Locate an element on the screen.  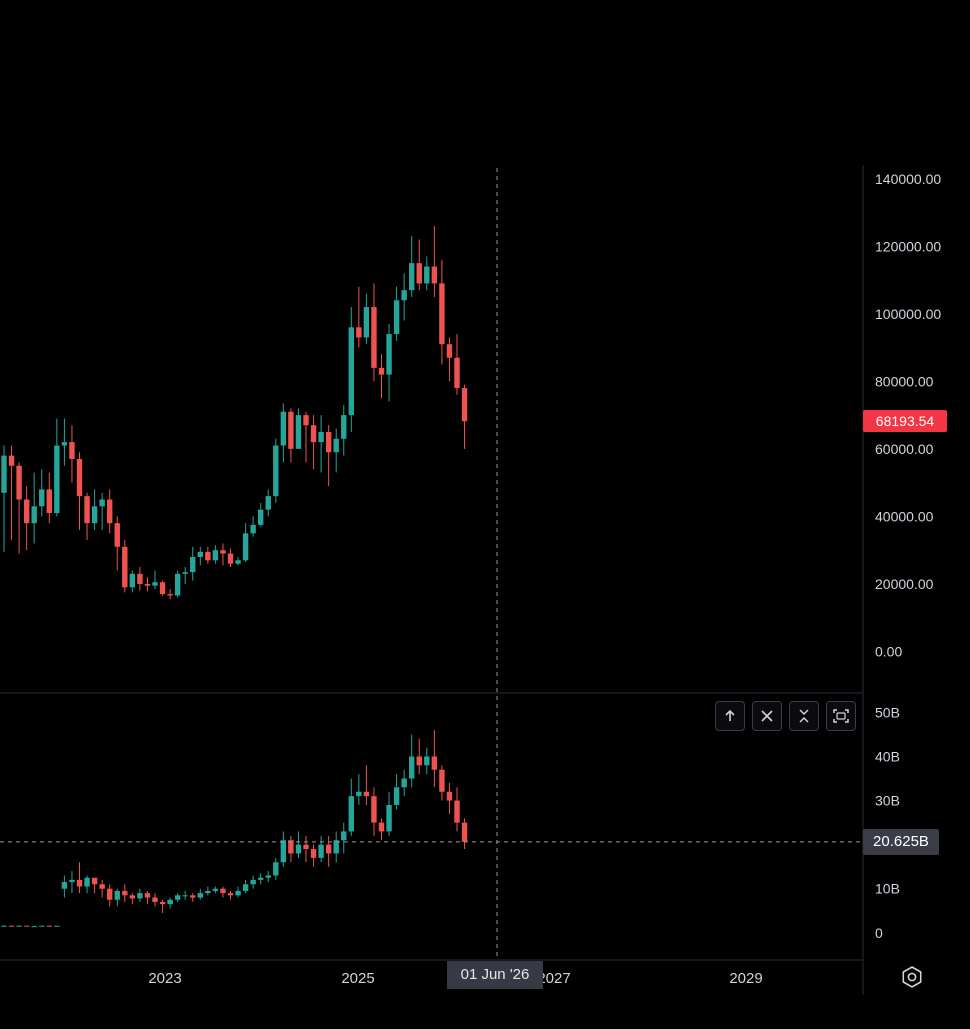
maximize-panel-button is located at coordinates (841, 716).